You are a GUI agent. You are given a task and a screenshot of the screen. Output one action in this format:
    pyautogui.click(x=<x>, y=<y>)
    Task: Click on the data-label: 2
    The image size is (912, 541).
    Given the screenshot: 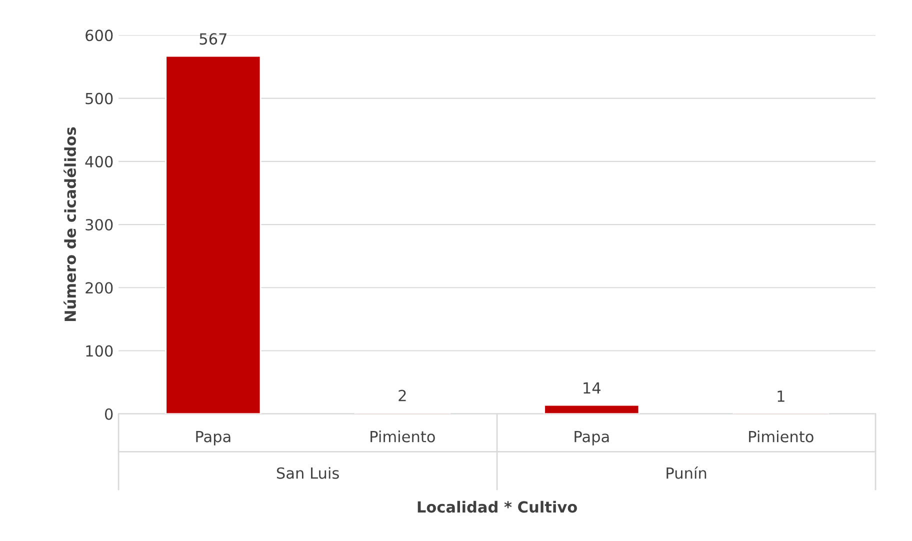 What is the action you would take?
    pyautogui.click(x=402, y=396)
    